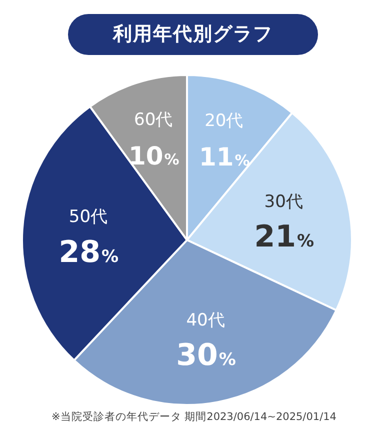 The width and height of the screenshot is (388, 434). What do you see at coordinates (194, 417) in the screenshot?
I see `text: ※当院受診者の年代データ 期間2023/06/14~2025/01/14` at bounding box center [194, 417].